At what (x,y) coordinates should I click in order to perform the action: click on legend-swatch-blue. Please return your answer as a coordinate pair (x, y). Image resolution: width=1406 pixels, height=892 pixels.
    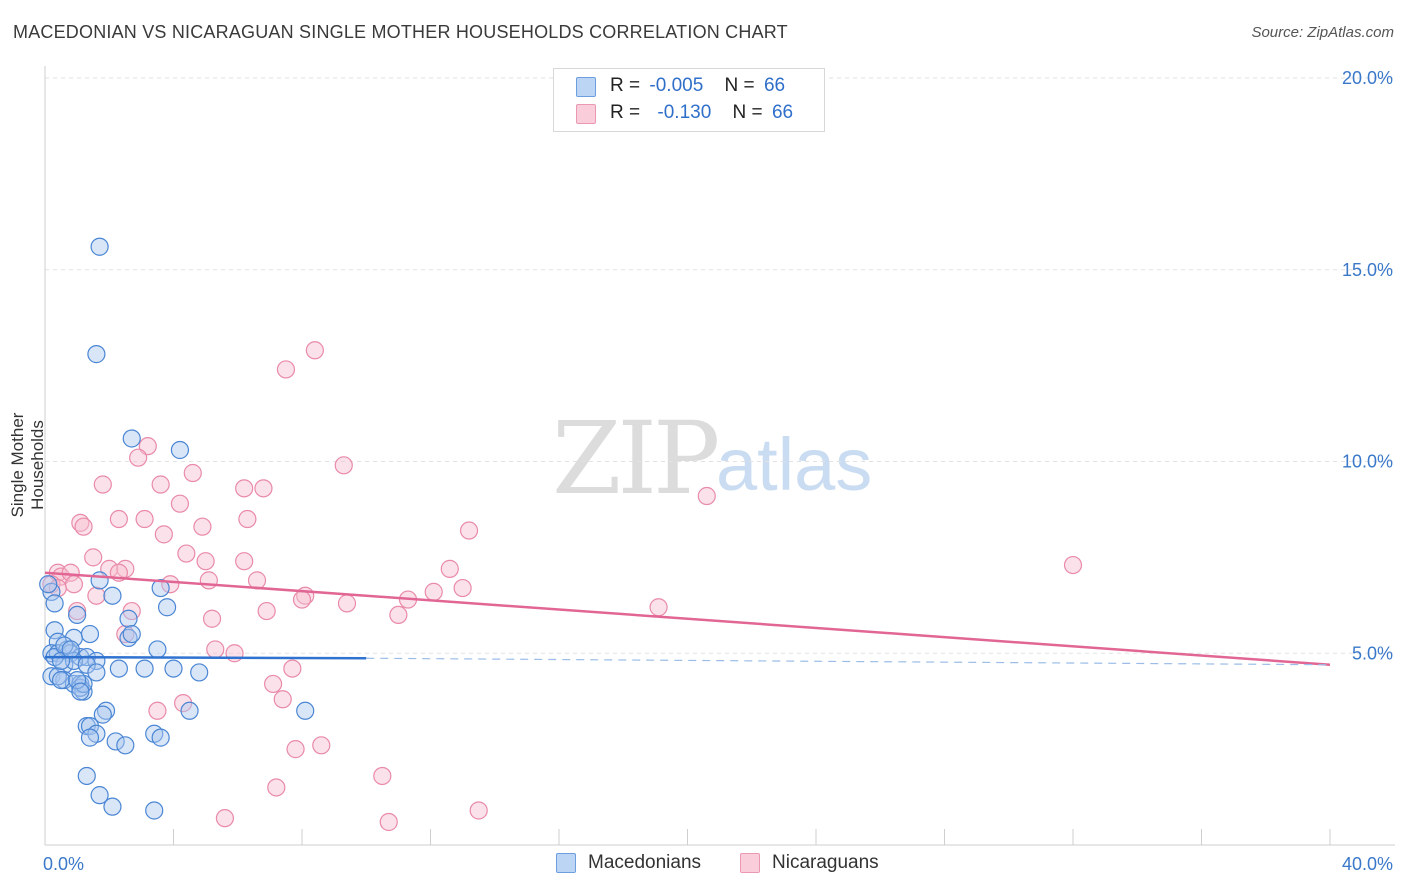
    Looking at the image, I should click on (586, 87).